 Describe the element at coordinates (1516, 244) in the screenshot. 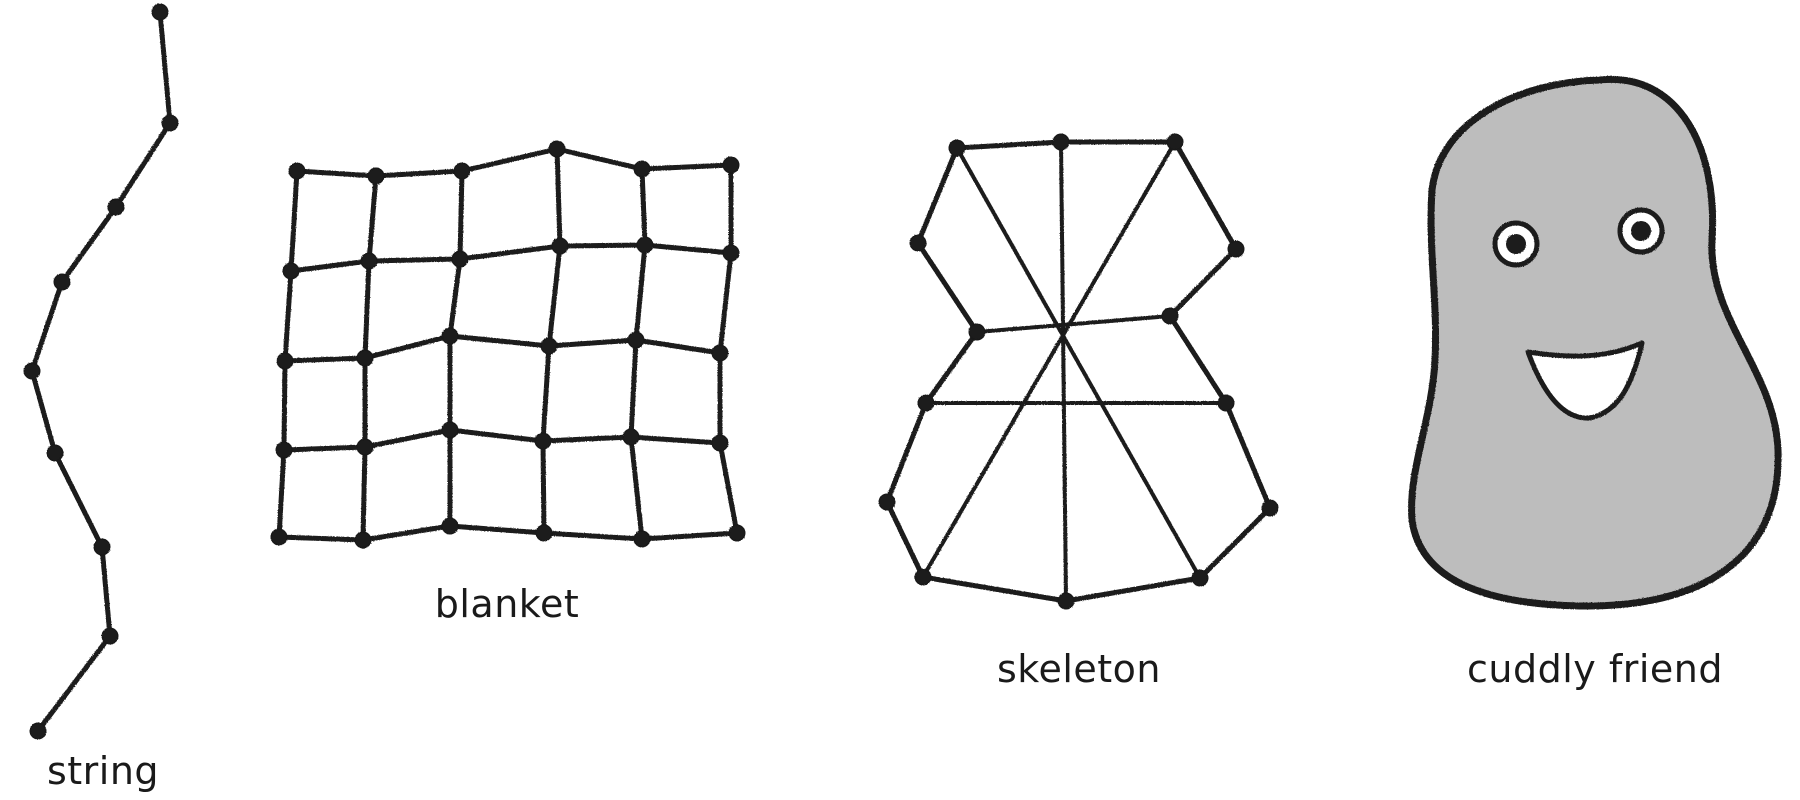

I see `left-eye-icon` at that location.